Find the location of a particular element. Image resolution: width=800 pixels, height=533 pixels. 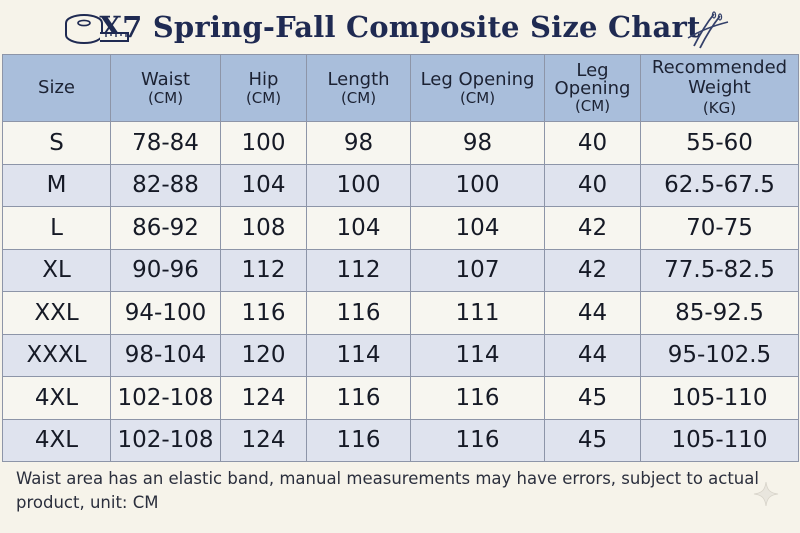

cell-leg-opening: 98 is located at coordinates (477, 143).